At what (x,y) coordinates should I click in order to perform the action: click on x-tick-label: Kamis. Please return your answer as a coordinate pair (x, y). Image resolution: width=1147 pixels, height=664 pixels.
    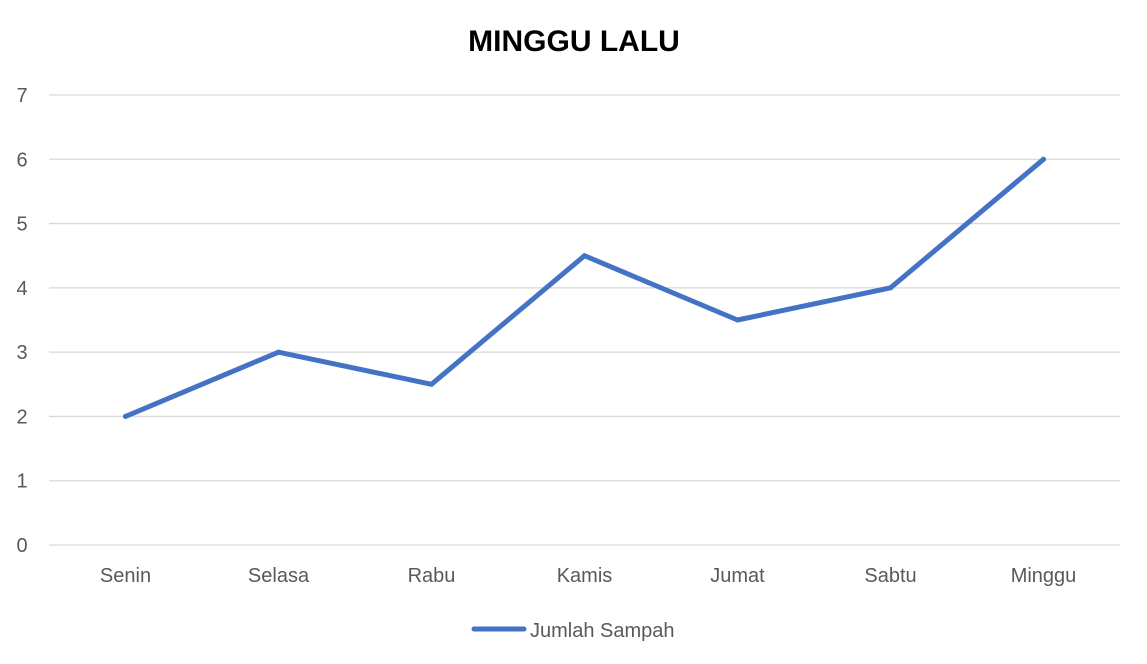
    Looking at the image, I should click on (585, 576).